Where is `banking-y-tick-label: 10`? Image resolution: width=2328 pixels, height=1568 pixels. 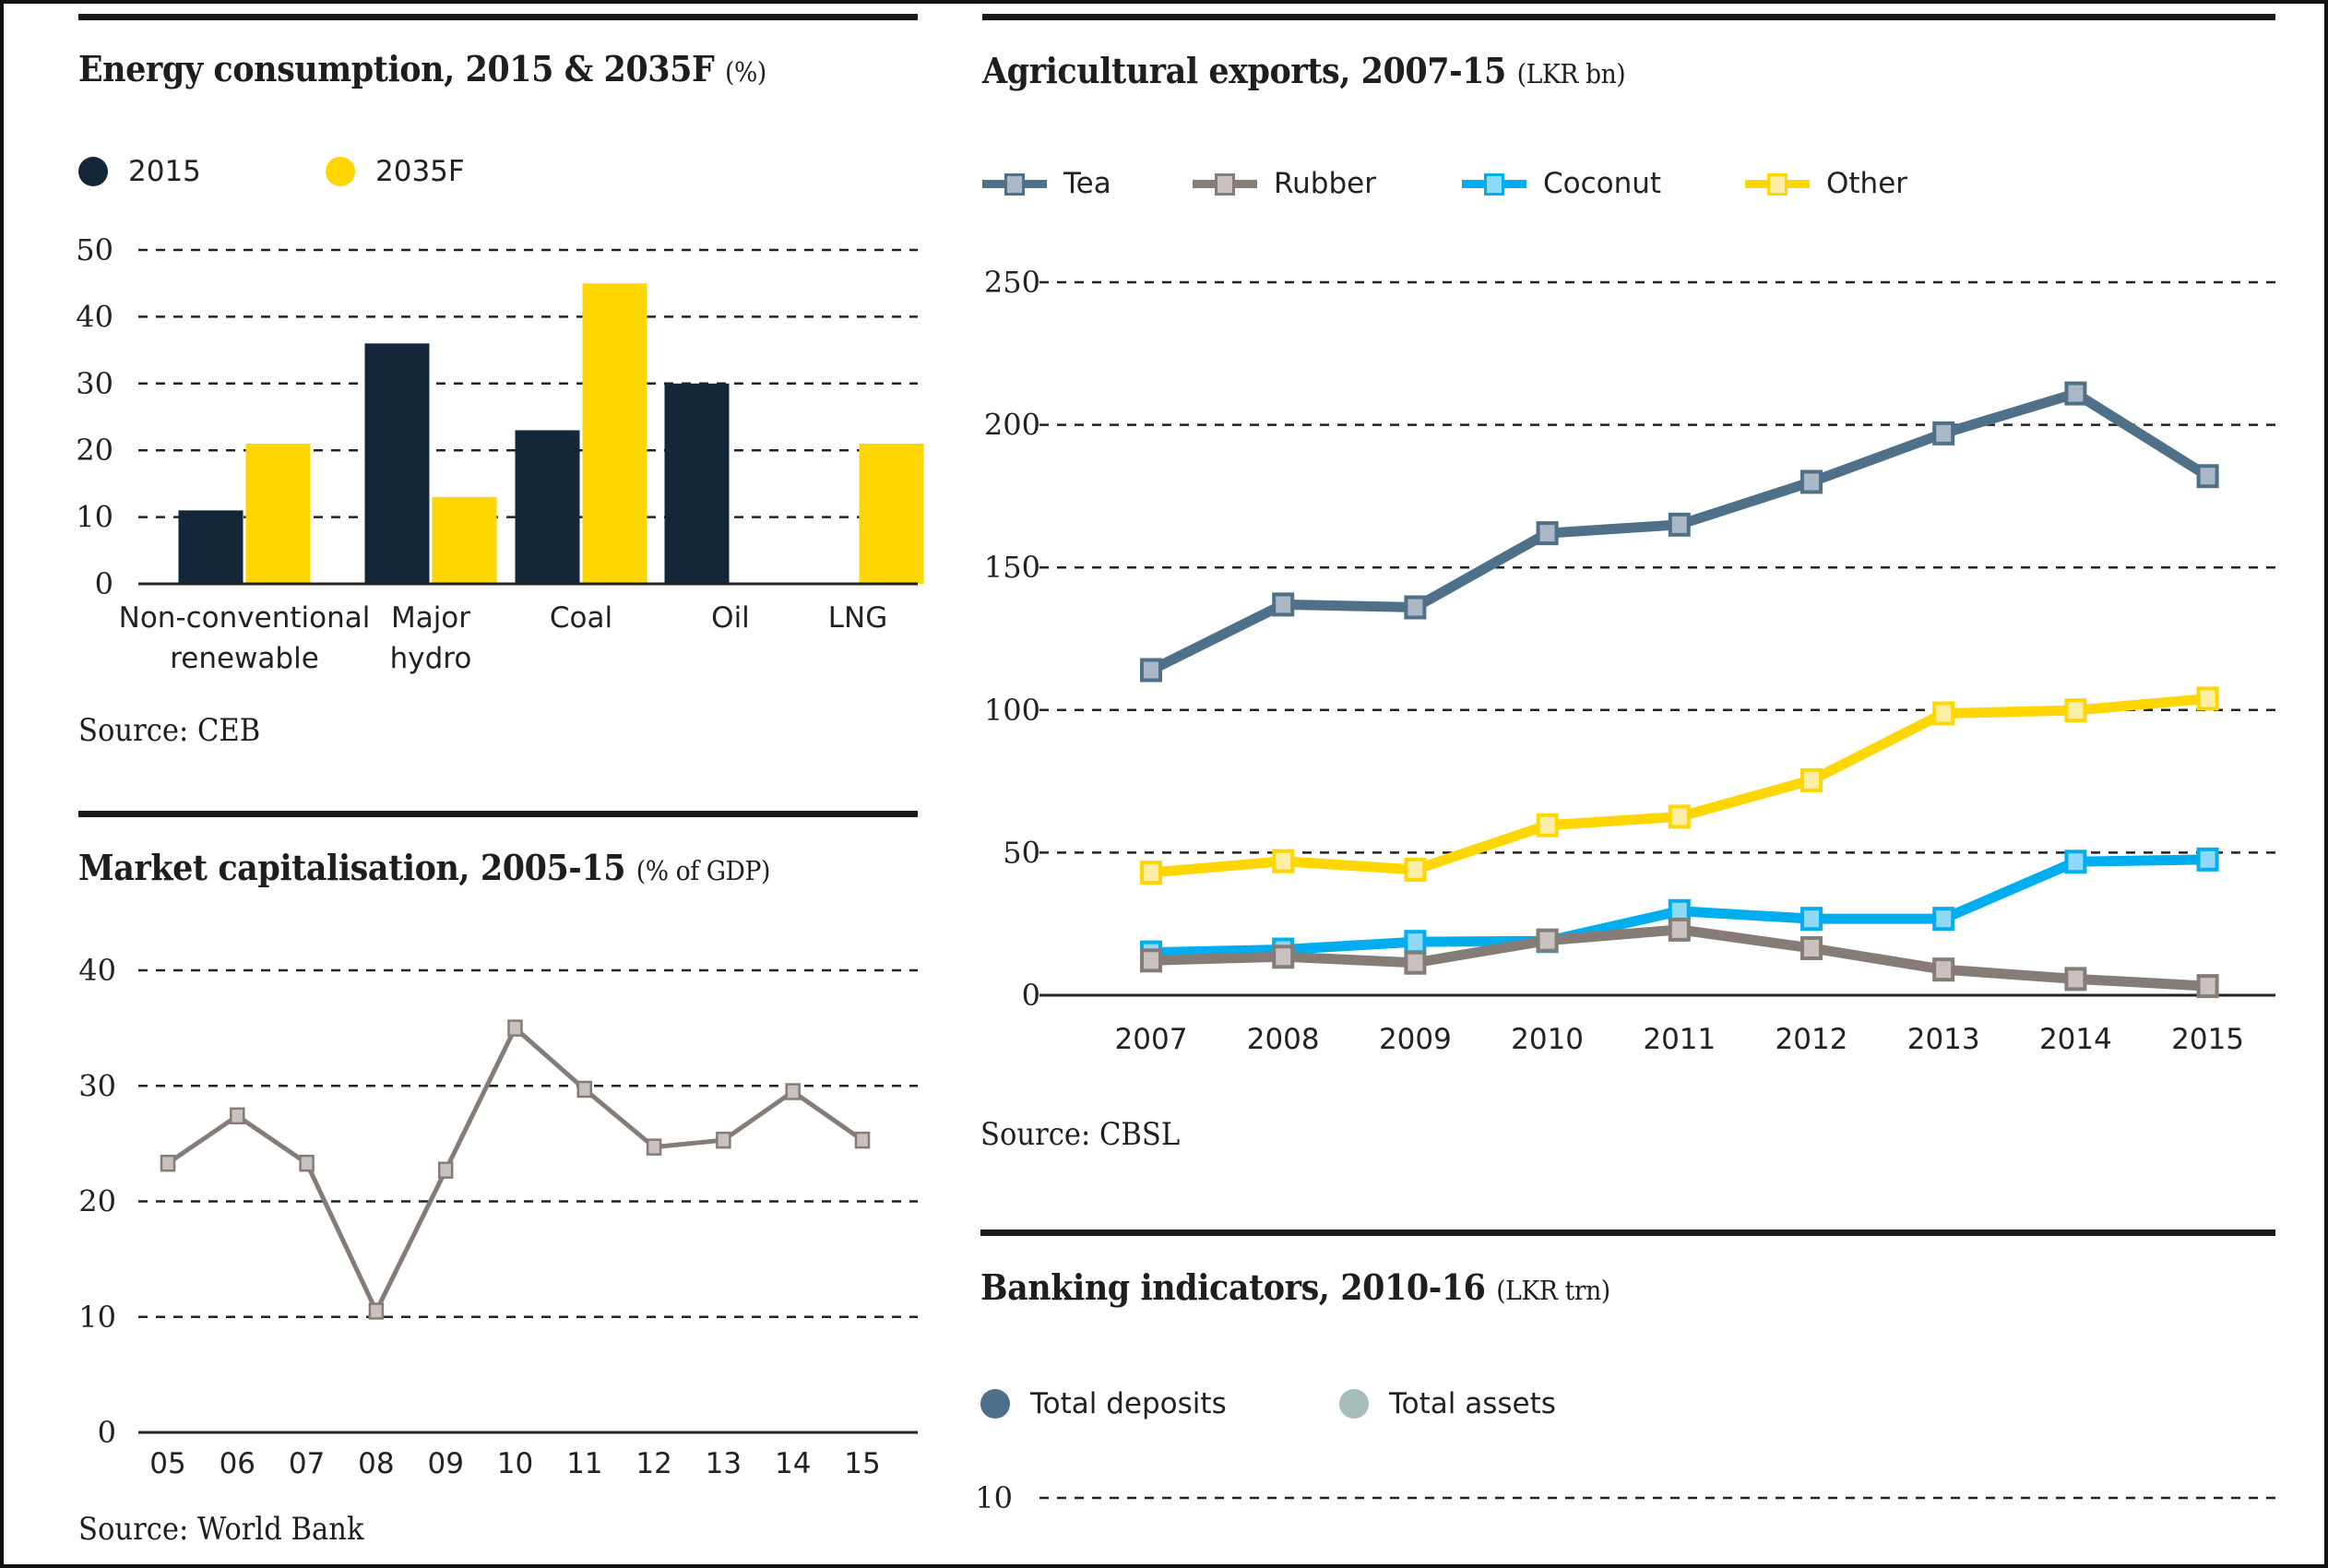 banking-y-tick-label: 10 is located at coordinates (994, 1497).